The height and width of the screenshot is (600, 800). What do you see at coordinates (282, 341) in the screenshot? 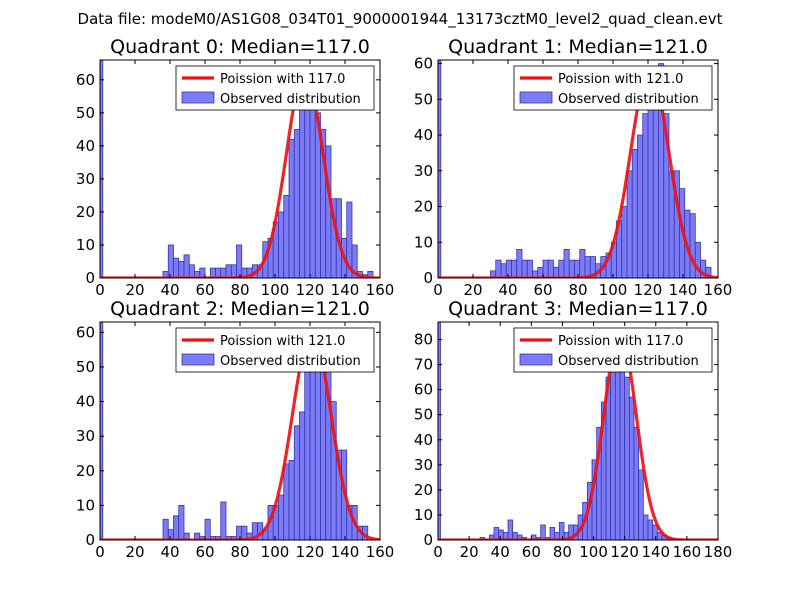
I see `legend-label-poisson: Poission with 121.0` at bounding box center [282, 341].